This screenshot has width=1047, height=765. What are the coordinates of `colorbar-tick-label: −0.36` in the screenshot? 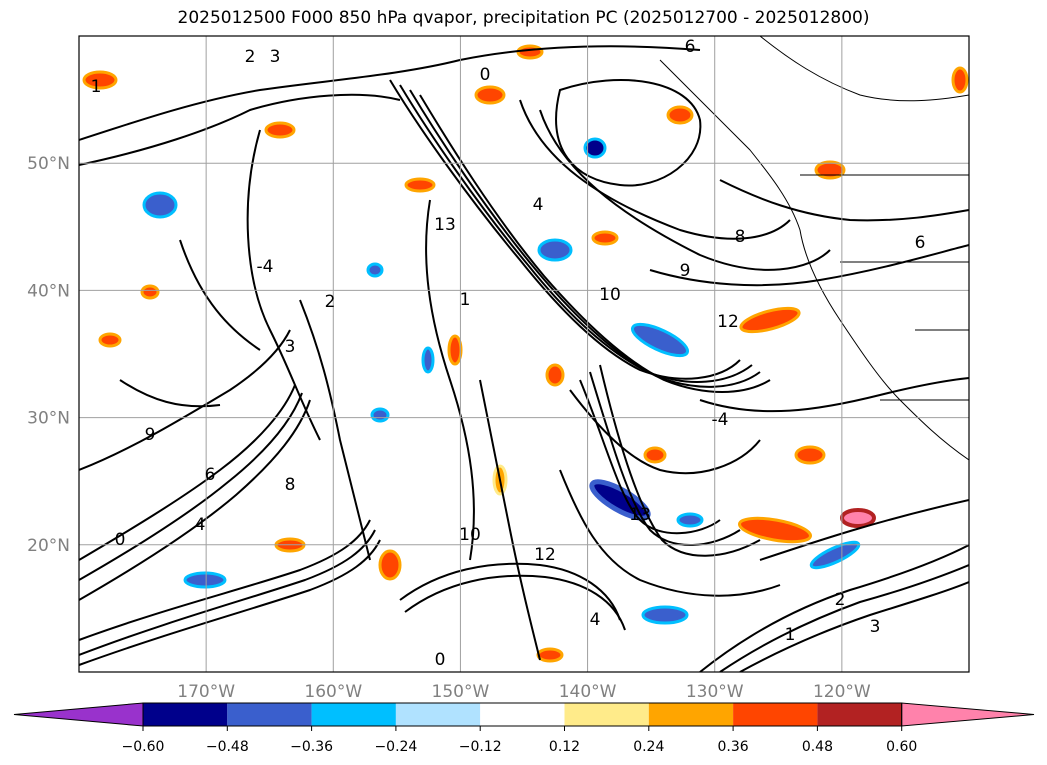 It's located at (311, 747).